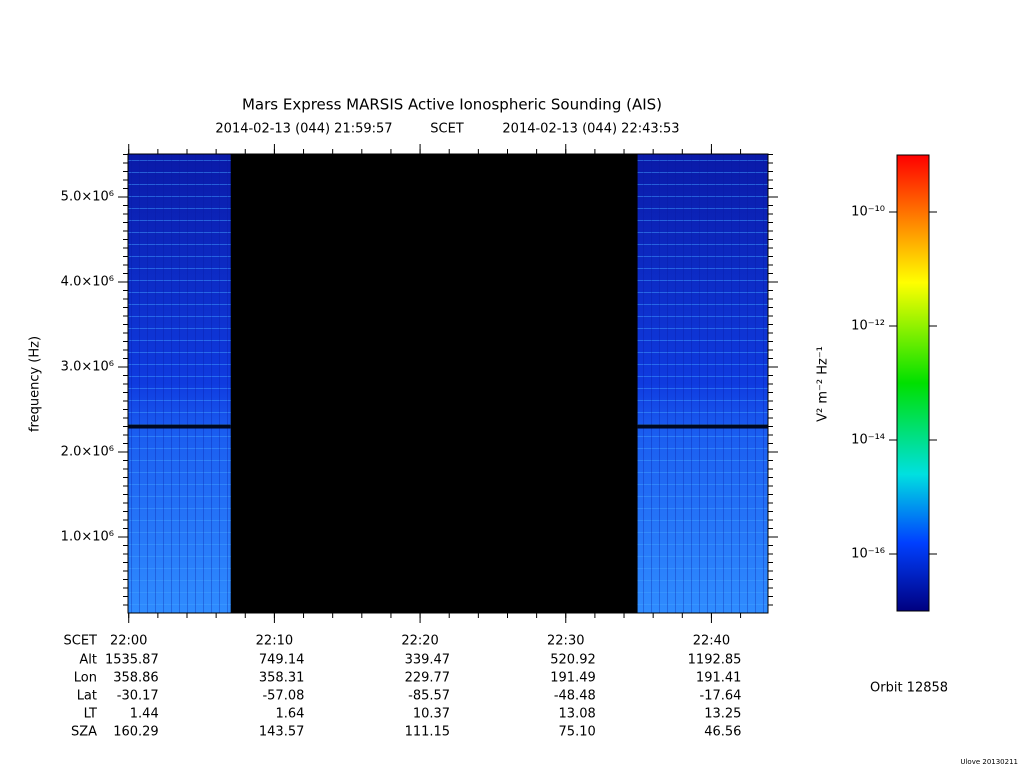 Image resolution: width=1024 pixels, height=768 pixels. I want to click on ephemeris-value: 160.29, so click(136, 732).